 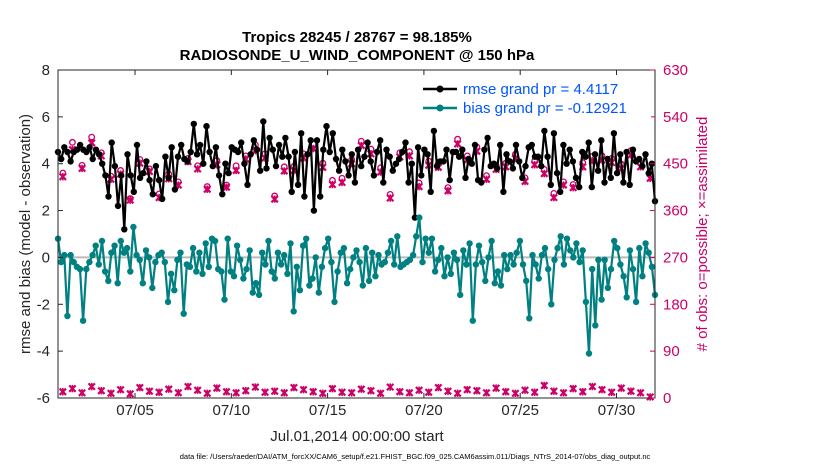 I want to click on y-tick-label-left: 0, so click(x=46, y=257).